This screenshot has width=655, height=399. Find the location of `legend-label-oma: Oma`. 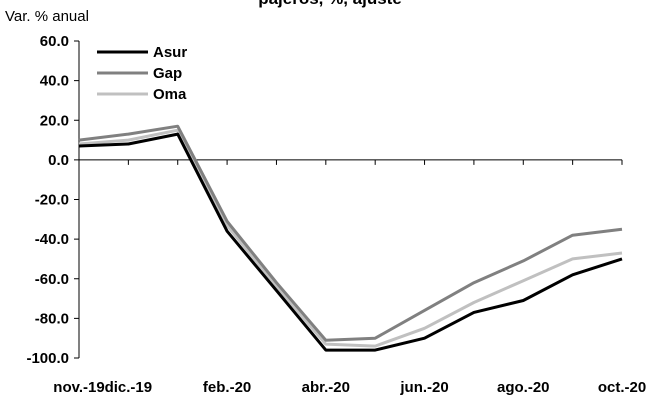

legend-label-oma: Oma is located at coordinates (170, 94).